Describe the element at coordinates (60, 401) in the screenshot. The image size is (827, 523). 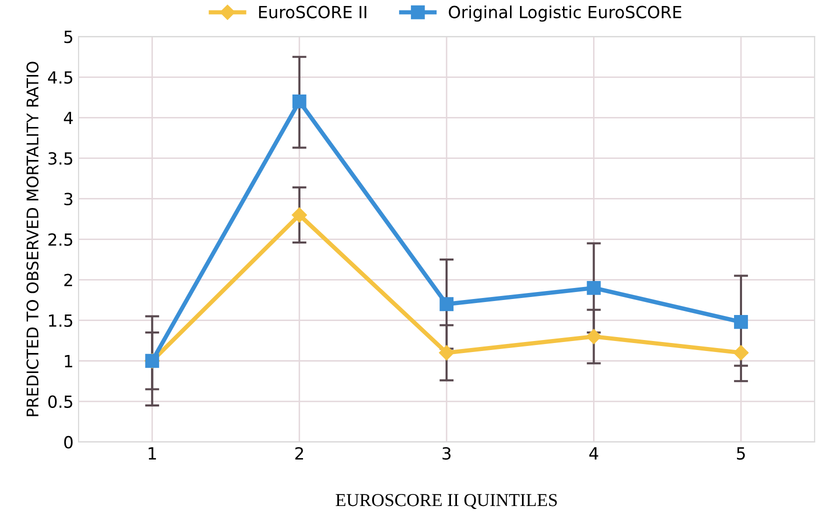
I see `y-tick-label: 0.5` at that location.